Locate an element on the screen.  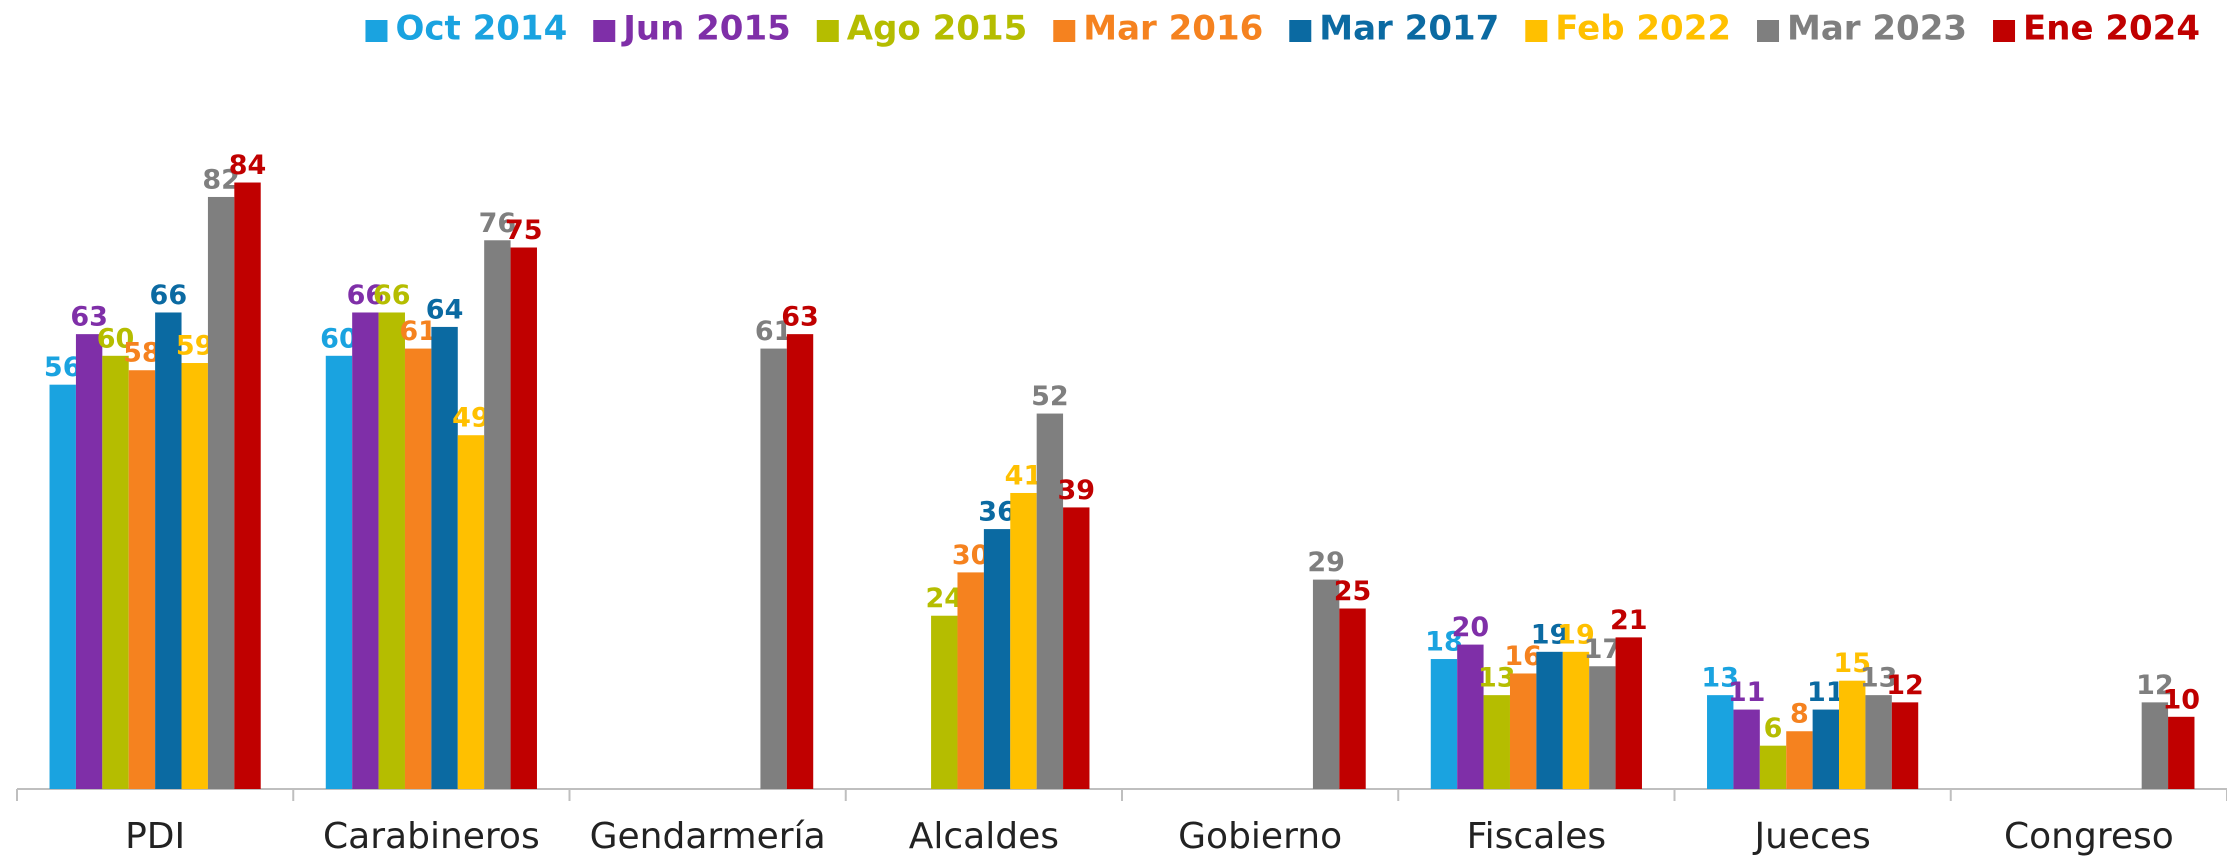
data-label: 17 is located at coordinates (1603, 649).